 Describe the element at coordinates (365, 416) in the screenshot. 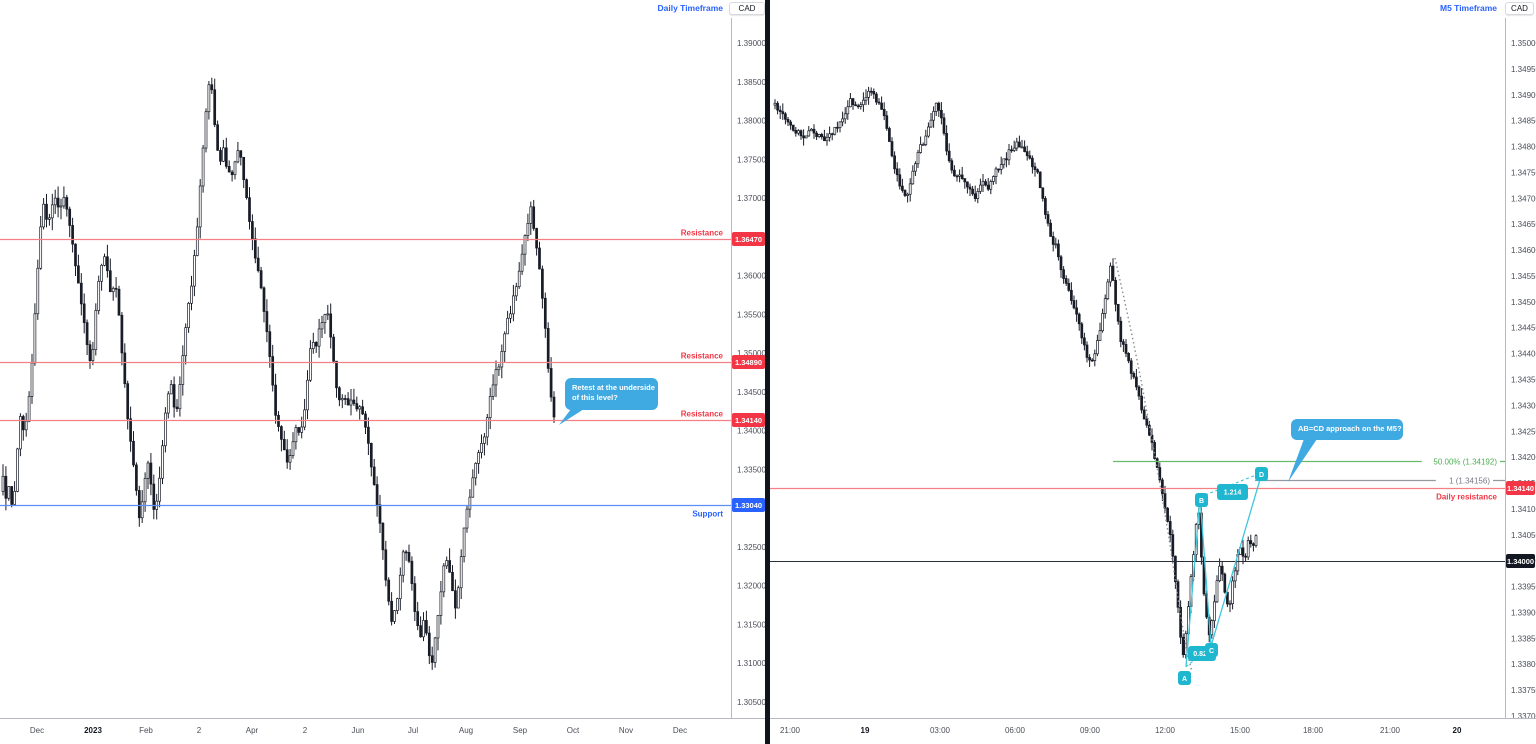

I see `resistance-3-level: Resistance` at that location.